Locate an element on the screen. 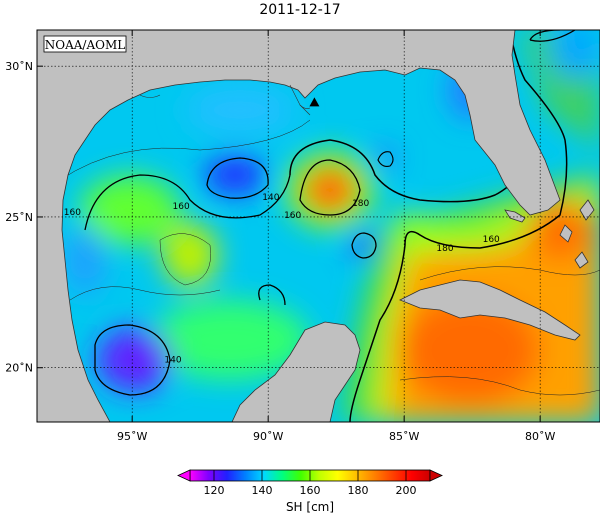 The image size is (600, 523). coast-details is located at coordinates (225, 100).